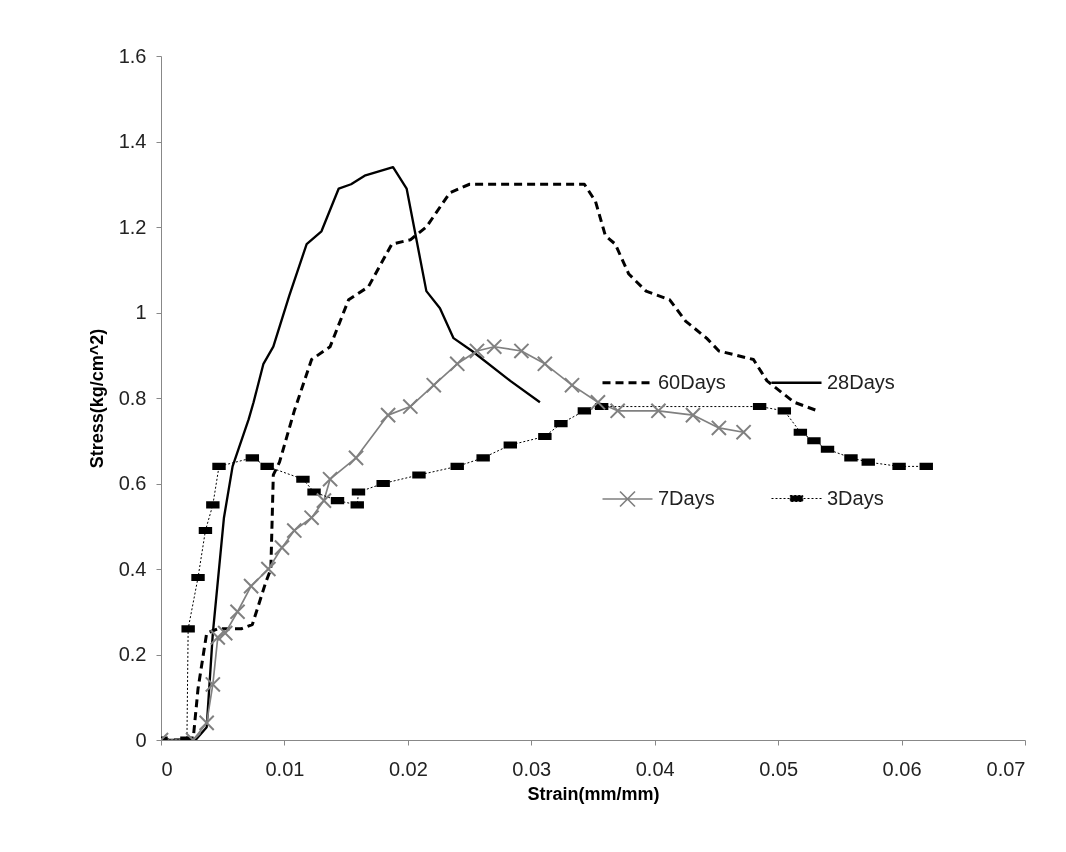 The width and height of the screenshot is (1066, 852). I want to click on x-tick-label: 0.02, so click(408, 768).